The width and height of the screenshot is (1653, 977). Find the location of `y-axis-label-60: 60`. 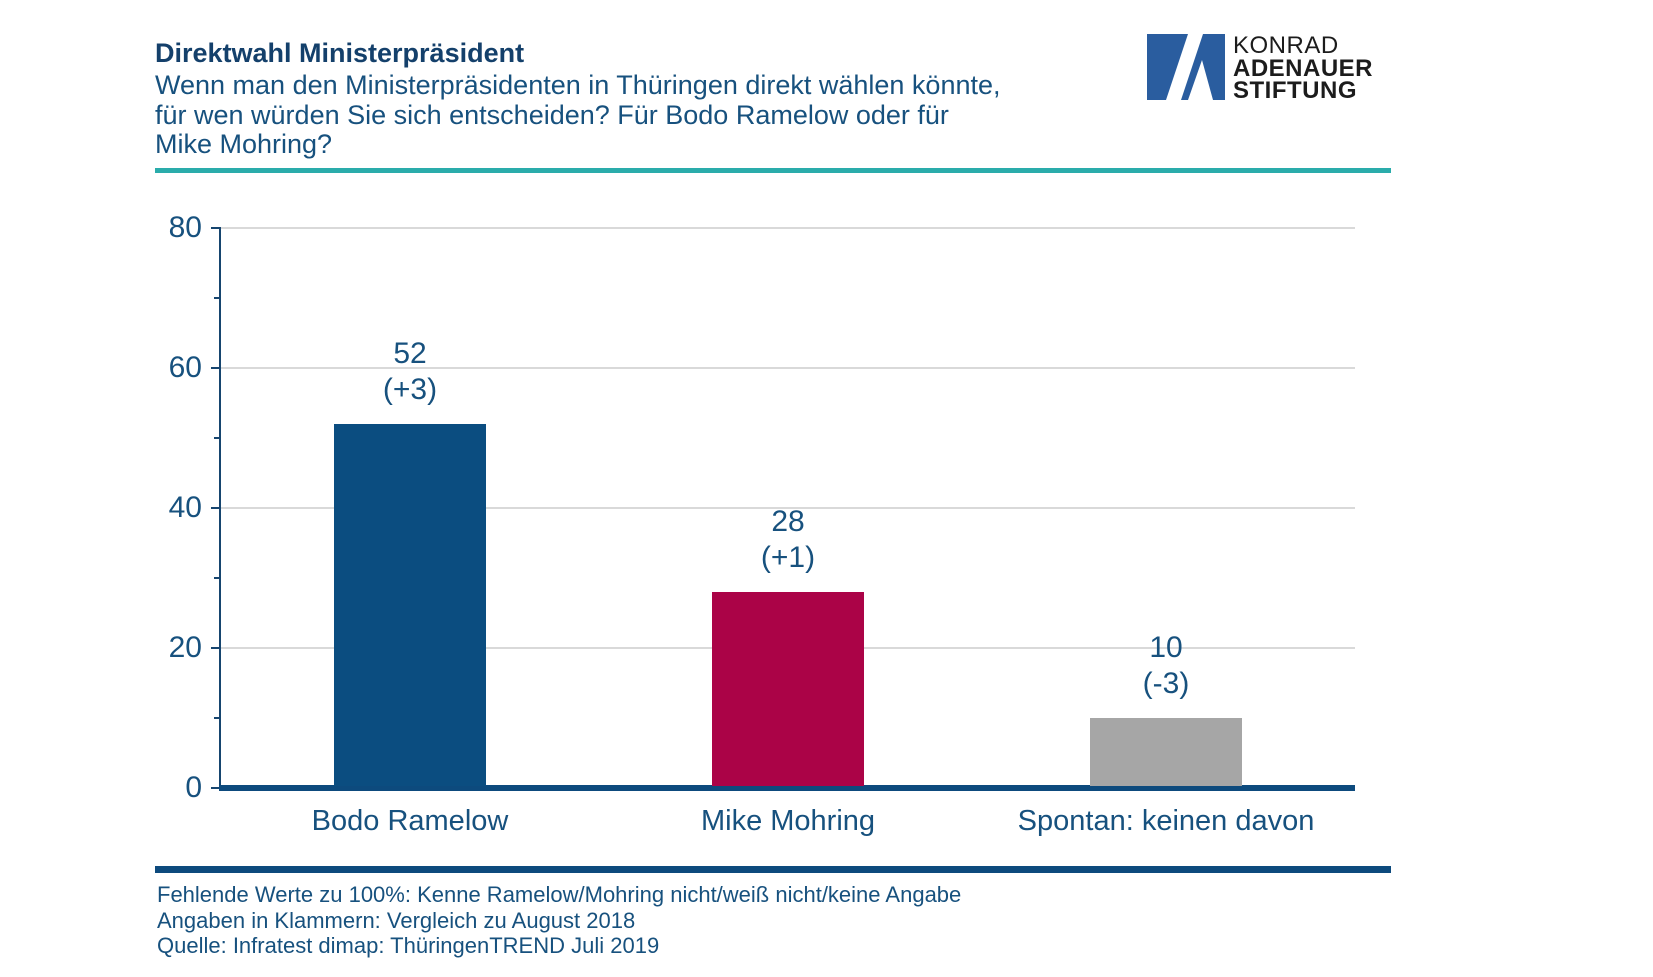

y-axis-label-60: 60 is located at coordinates (185, 367).